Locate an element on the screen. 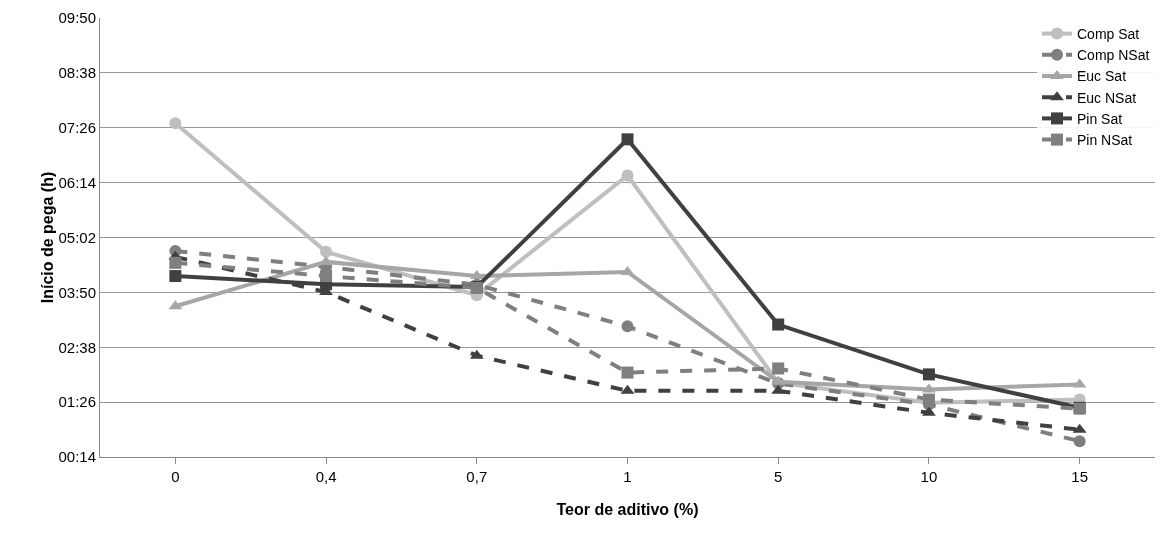 The height and width of the screenshot is (542, 1165). x-tick-label: 0,4 is located at coordinates (326, 476).